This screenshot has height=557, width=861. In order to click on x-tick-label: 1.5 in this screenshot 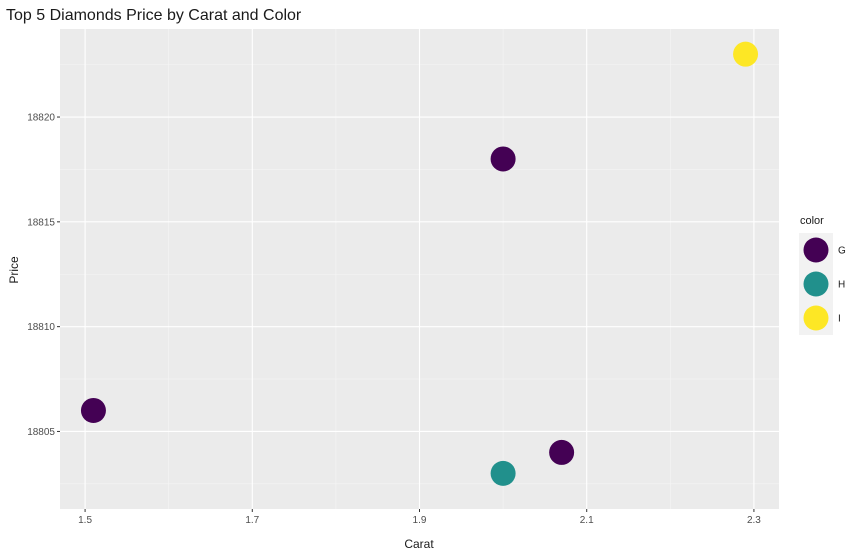, I will do `click(85, 520)`.